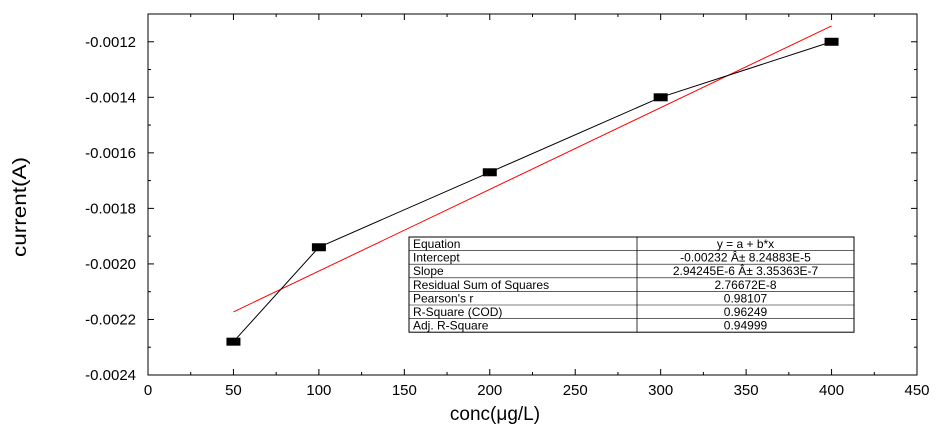 This screenshot has height=433, width=949. I want to click on x-tick-label: 400, so click(831, 390).